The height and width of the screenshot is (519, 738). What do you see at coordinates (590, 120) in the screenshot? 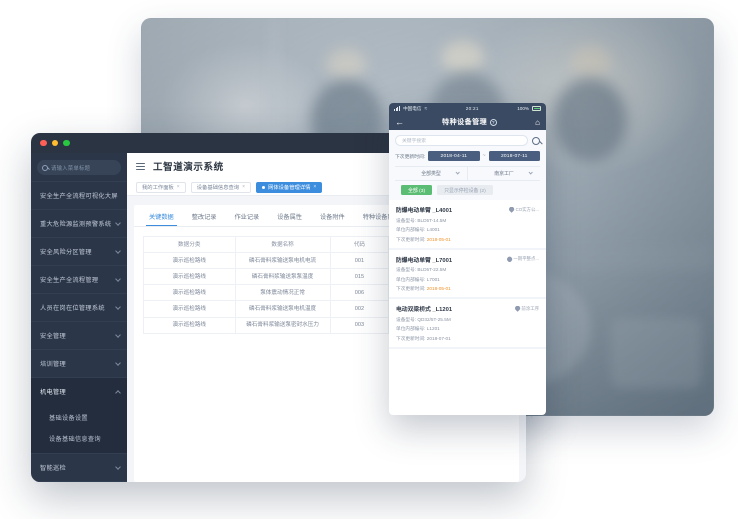
I see `worker-body-blob` at bounding box center [590, 120].